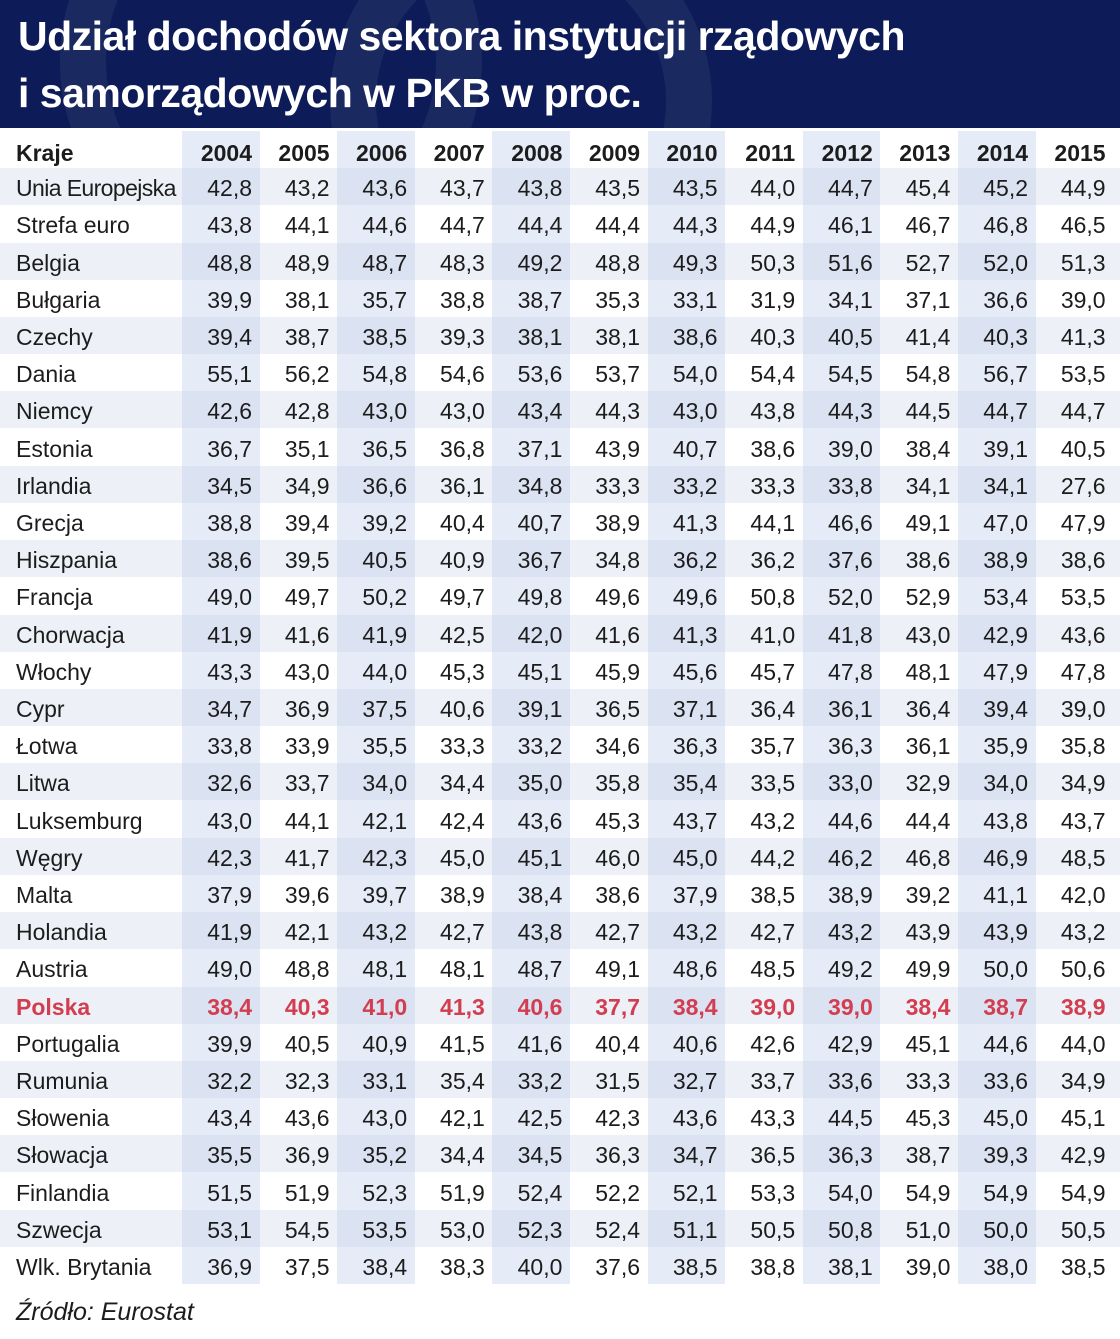 Image resolution: width=1120 pixels, height=1339 pixels. I want to click on value-cell: 36,3, so click(695, 746).